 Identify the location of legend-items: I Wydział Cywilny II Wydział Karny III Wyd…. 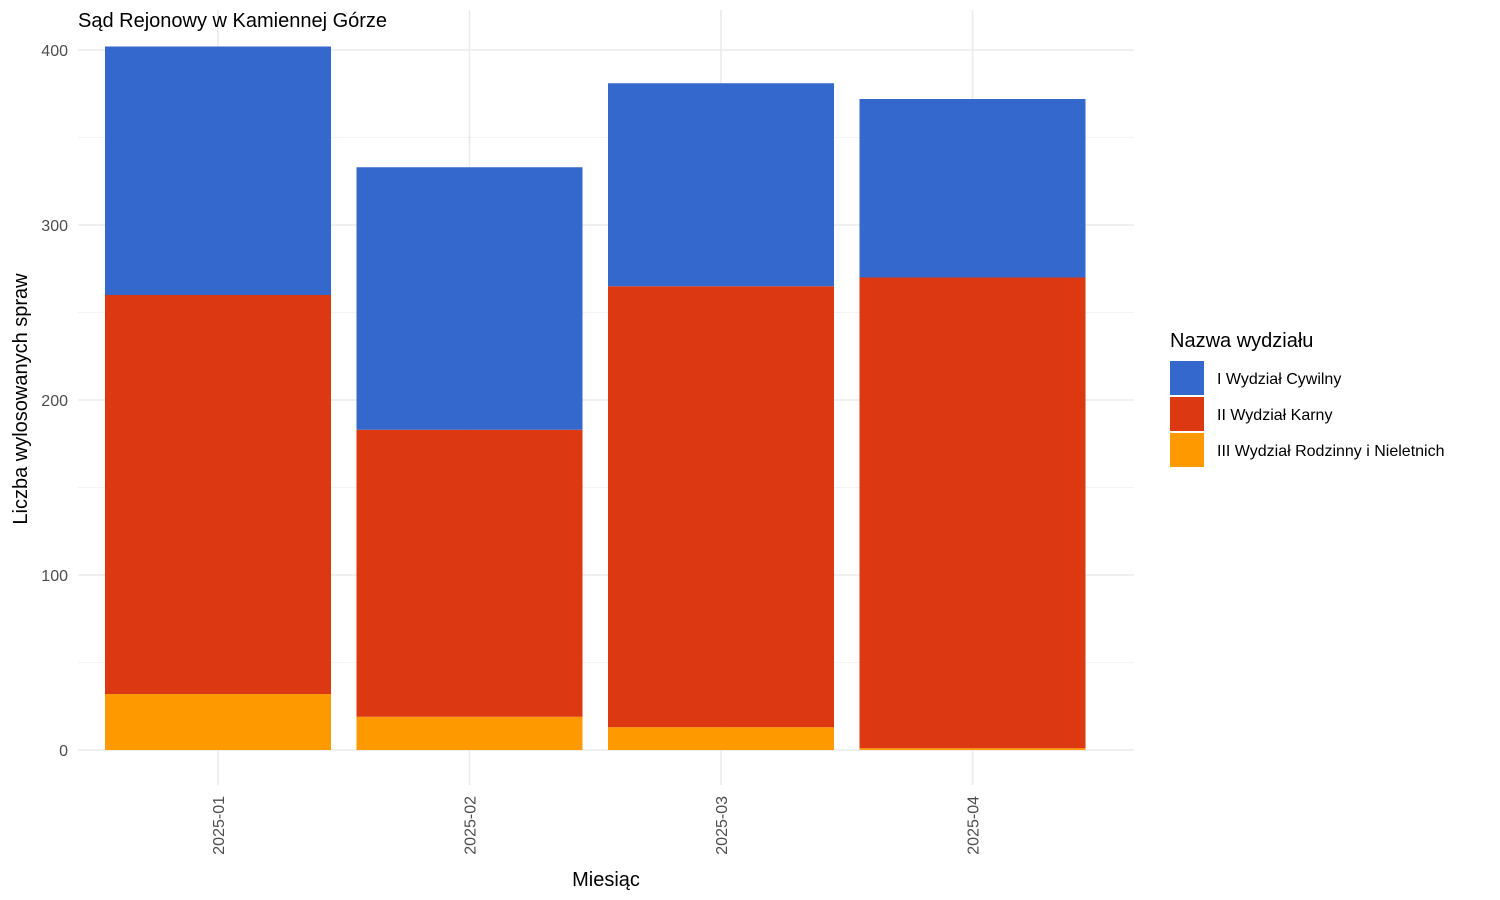
(1307, 414).